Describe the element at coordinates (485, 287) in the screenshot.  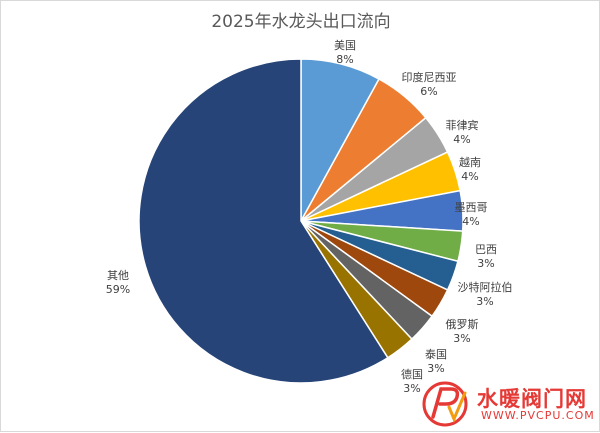
I see `slice-label: 沙特阿拉伯` at that location.